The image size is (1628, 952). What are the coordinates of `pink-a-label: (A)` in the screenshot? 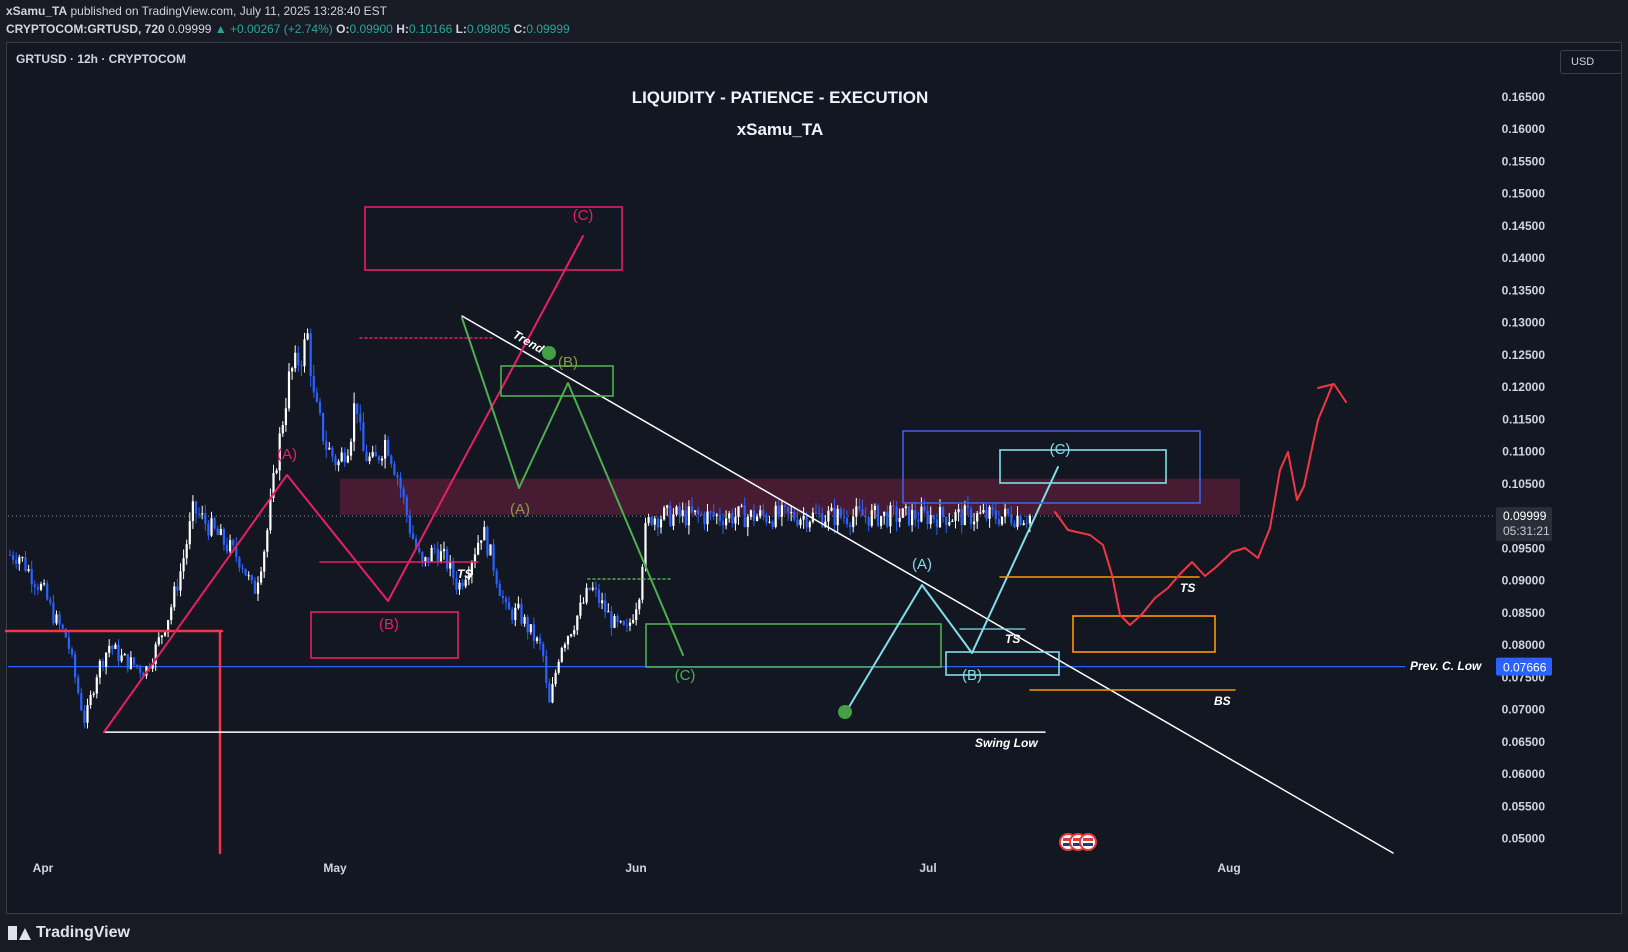 It's located at (287, 454).